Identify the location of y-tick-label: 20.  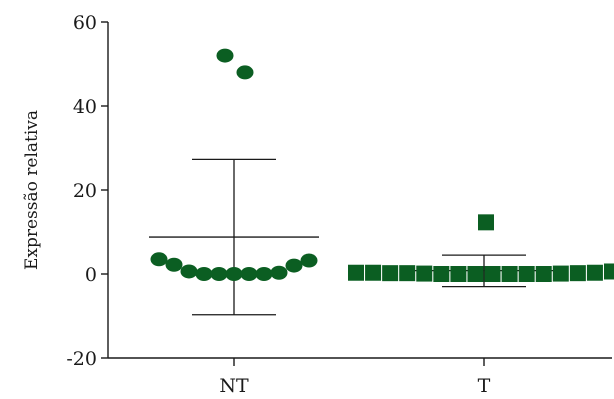
(85, 191).